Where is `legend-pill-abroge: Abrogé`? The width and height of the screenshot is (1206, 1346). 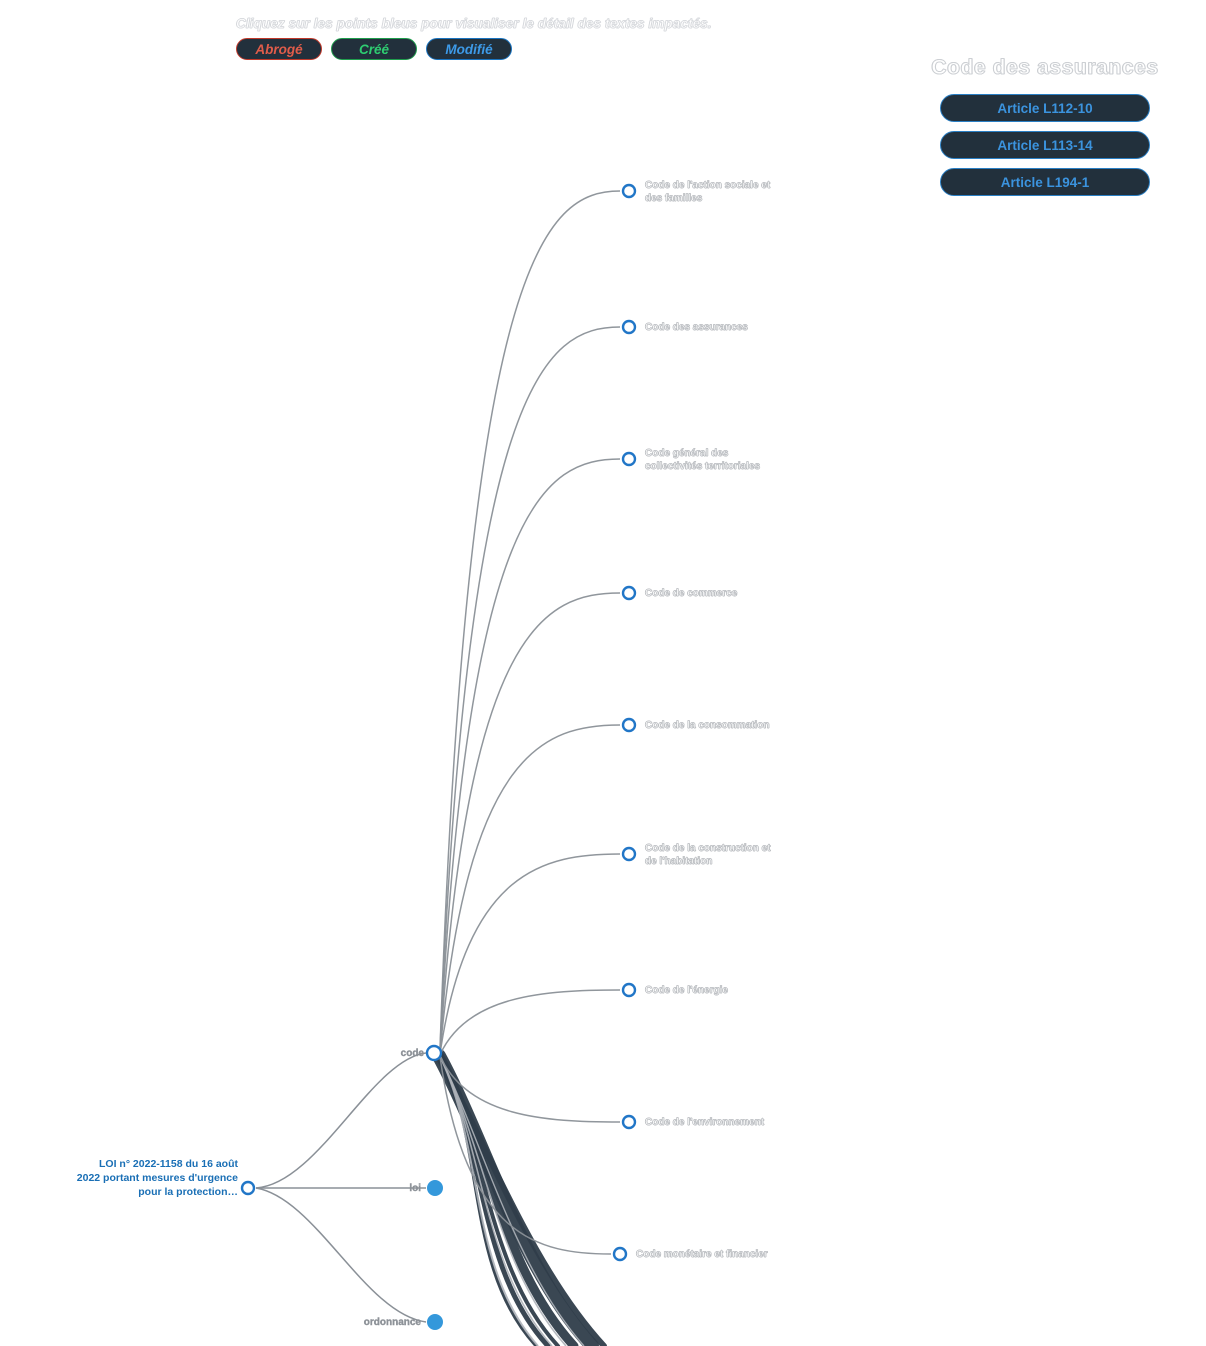 legend-pill-abroge: Abrogé is located at coordinates (279, 49).